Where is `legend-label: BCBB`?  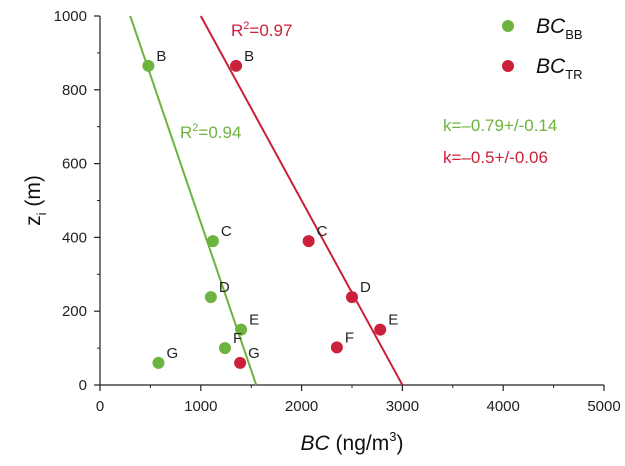
legend-label: BCBB is located at coordinates (559, 28).